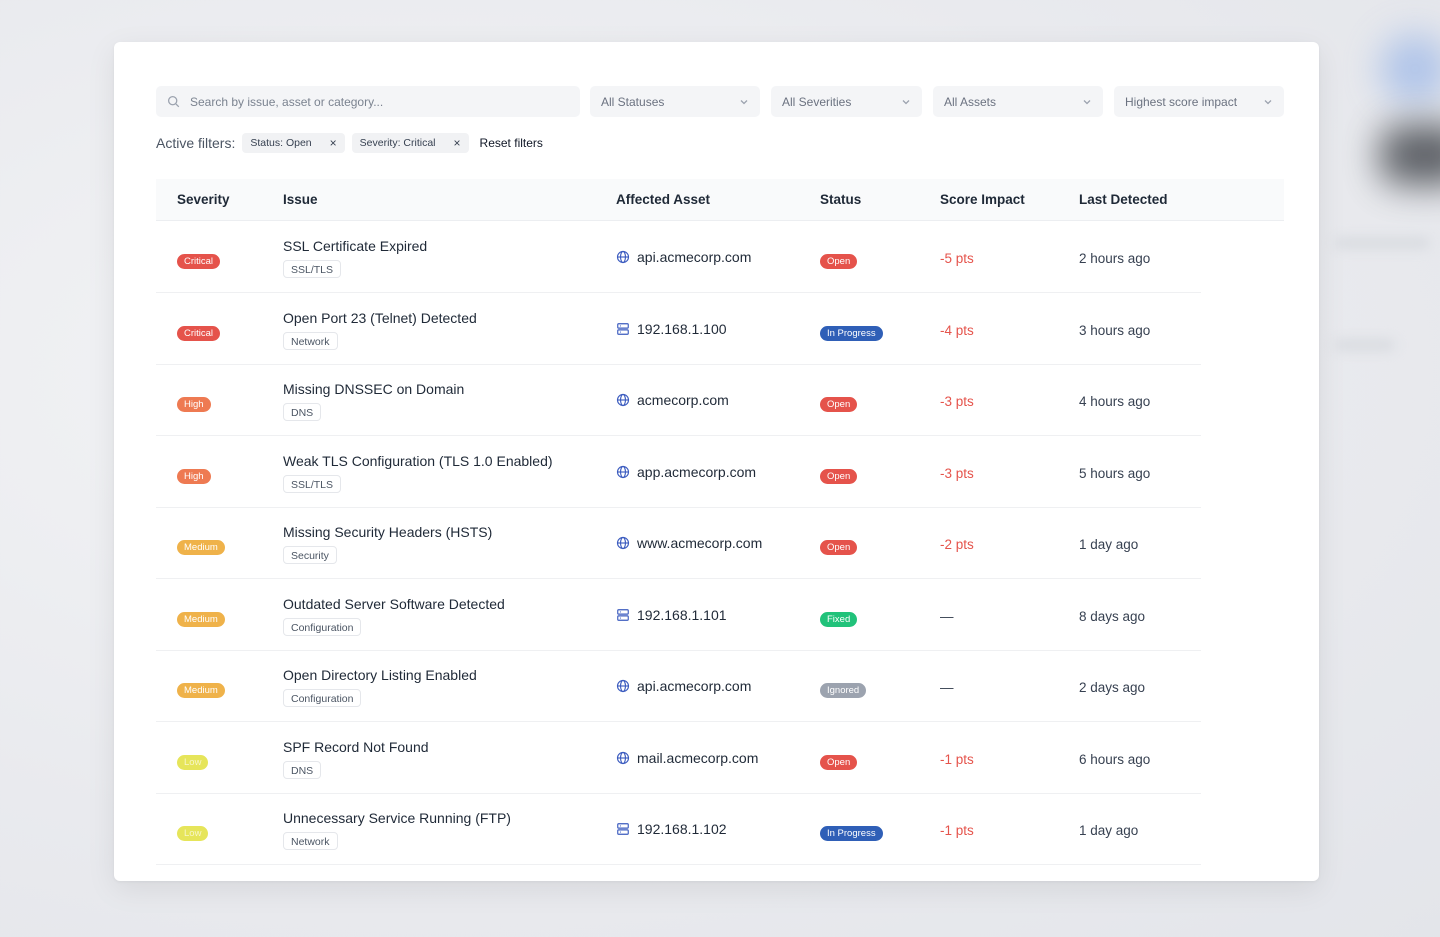  I want to click on issue-title: Open Directory Listing Enabled, so click(380, 675).